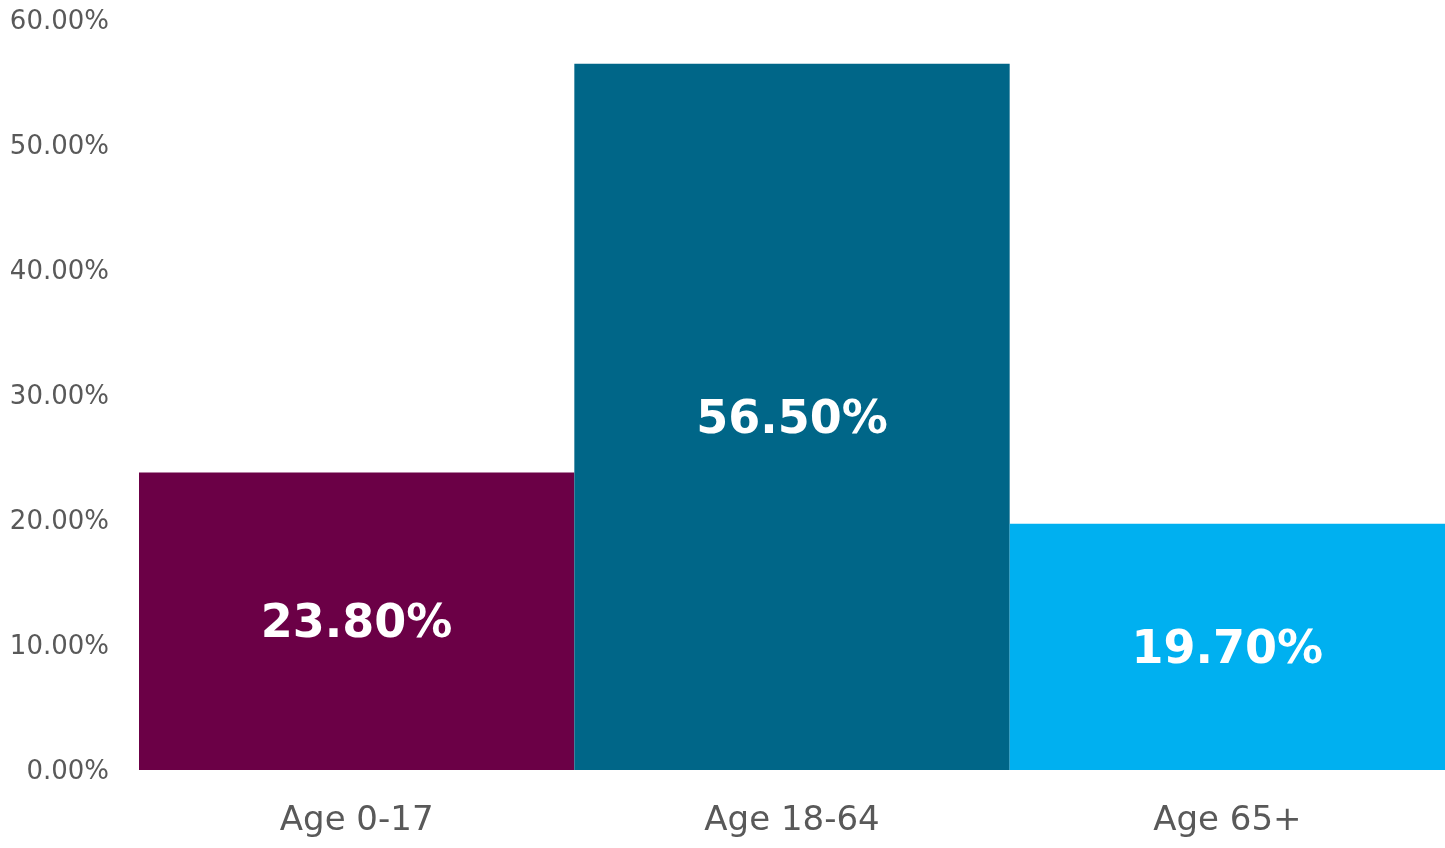  What do you see at coordinates (59, 394) in the screenshot?
I see `y-tick-label: 30.00%` at bounding box center [59, 394].